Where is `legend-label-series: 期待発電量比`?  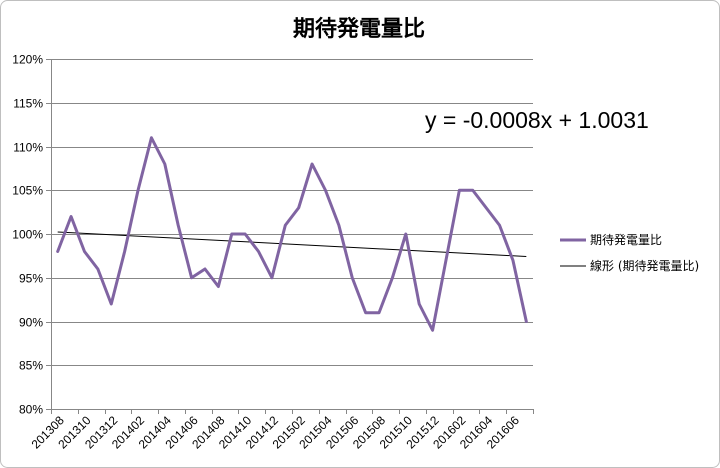 legend-label-series: 期待発電量比 is located at coordinates (626, 240).